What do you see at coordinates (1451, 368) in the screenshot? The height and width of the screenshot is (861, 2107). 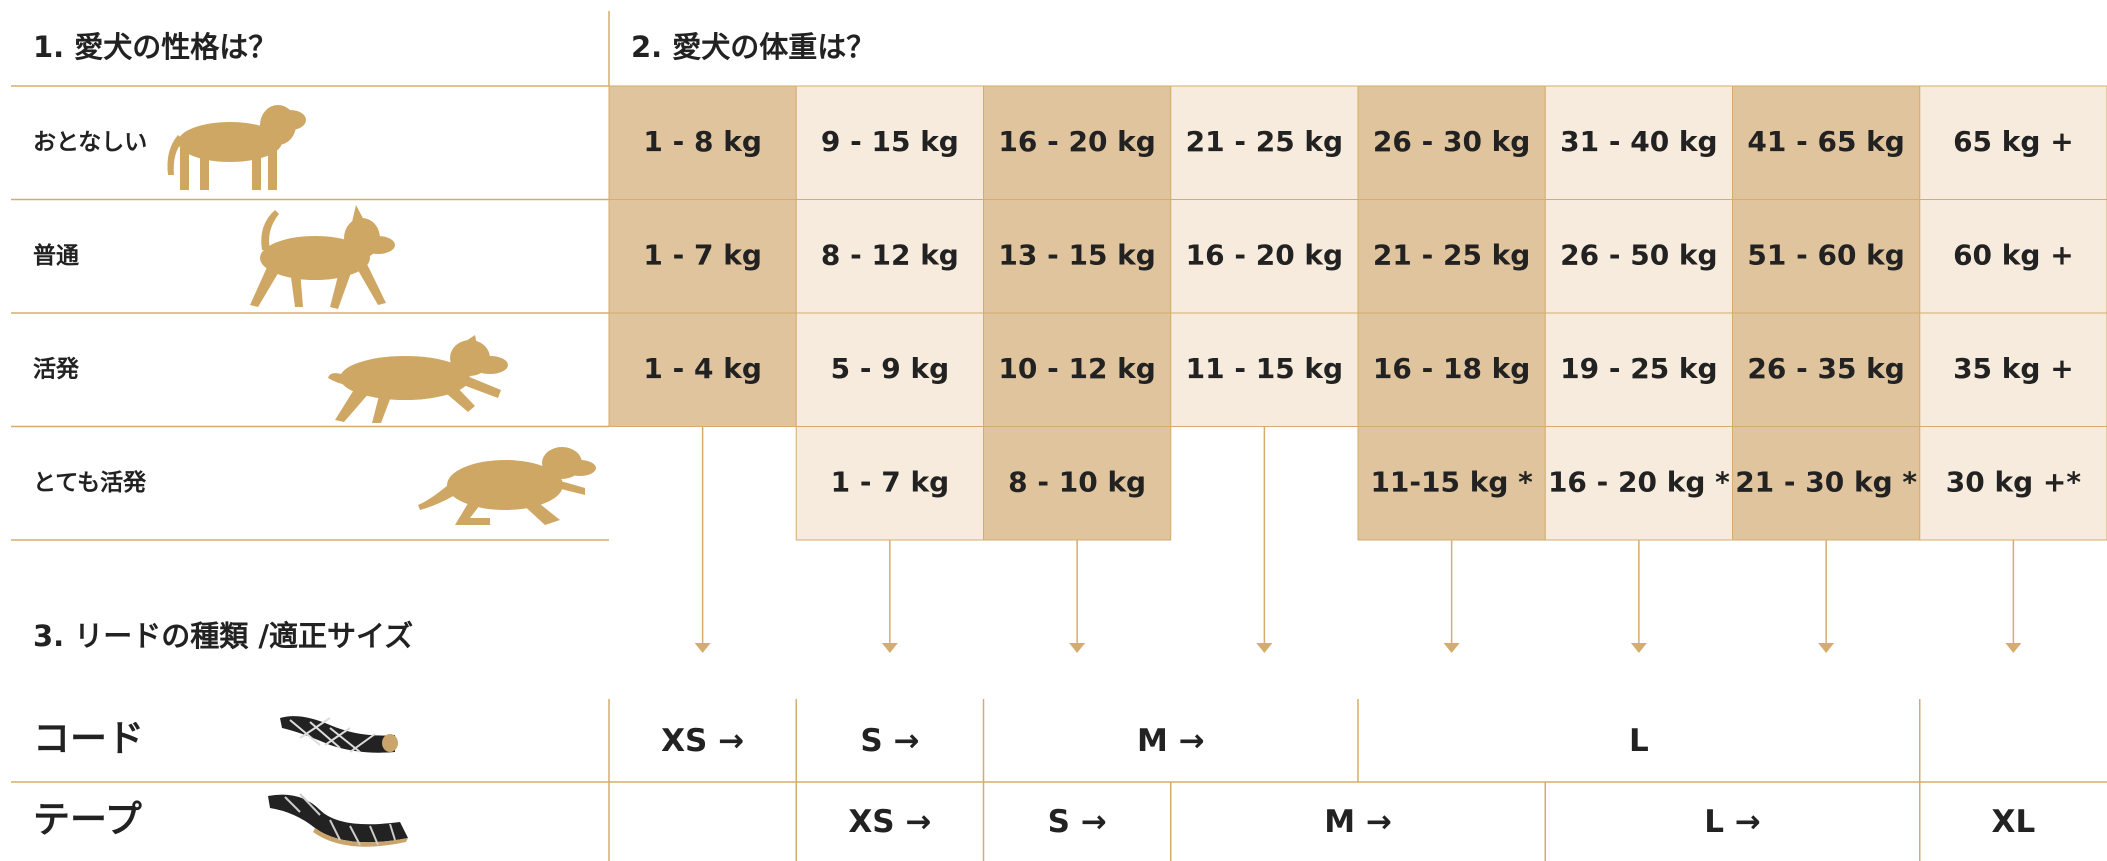 I see `weight-label: 16 - 18 kg` at bounding box center [1451, 368].